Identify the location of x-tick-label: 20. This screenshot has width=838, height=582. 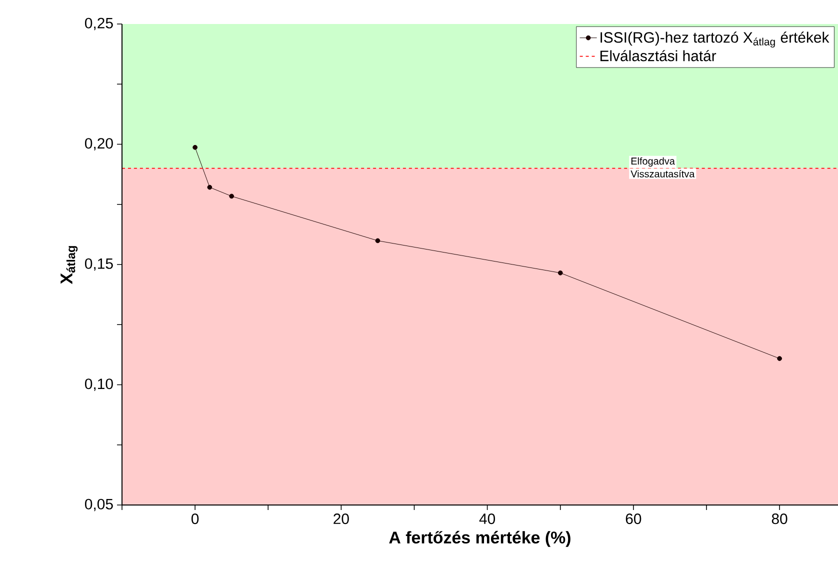
(341, 519).